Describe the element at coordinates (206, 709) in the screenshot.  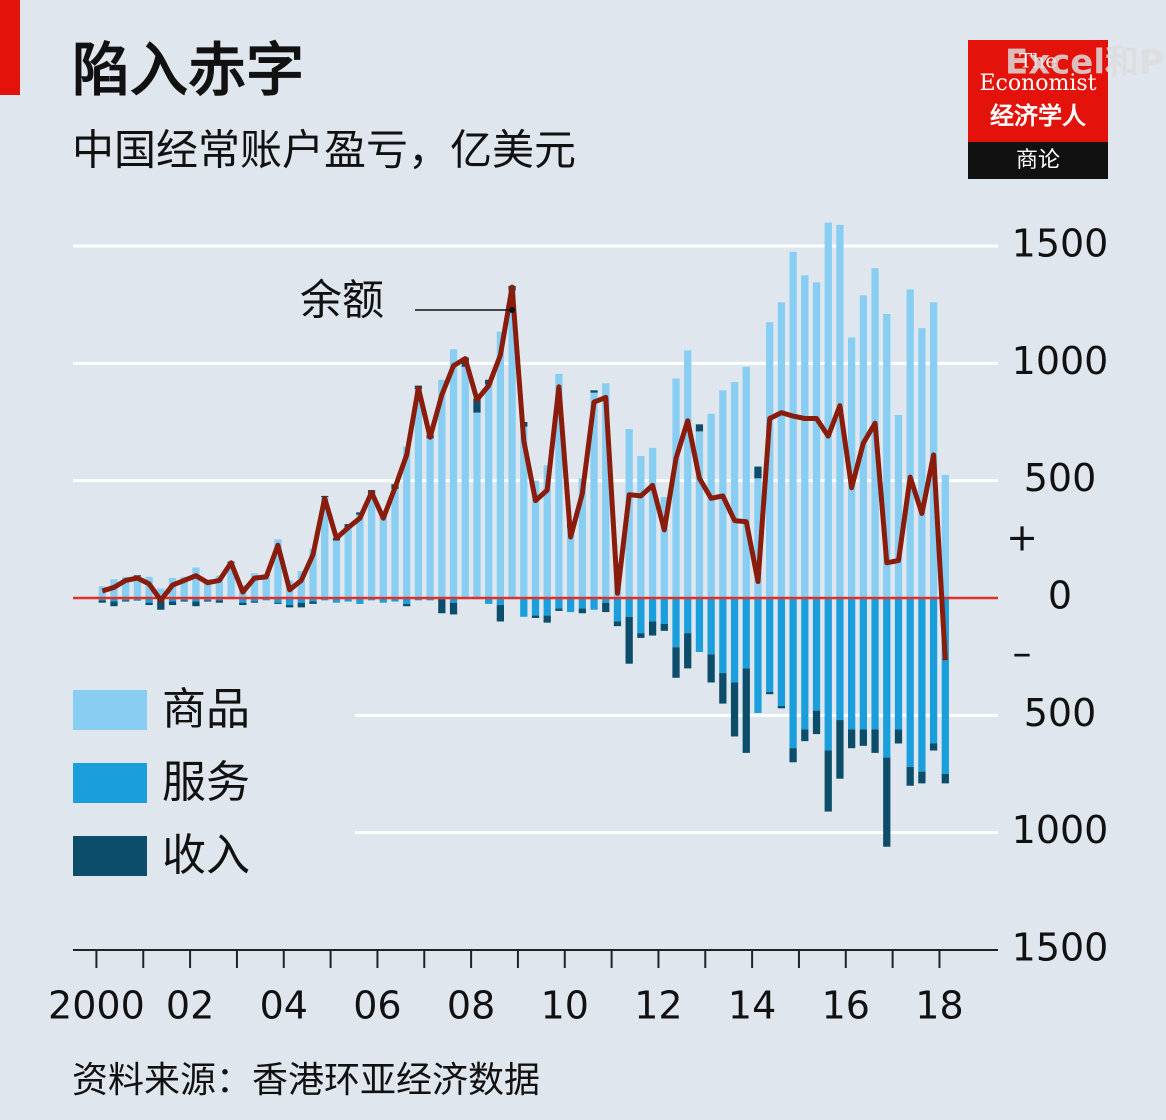
I see `legend-label: 商品` at that location.